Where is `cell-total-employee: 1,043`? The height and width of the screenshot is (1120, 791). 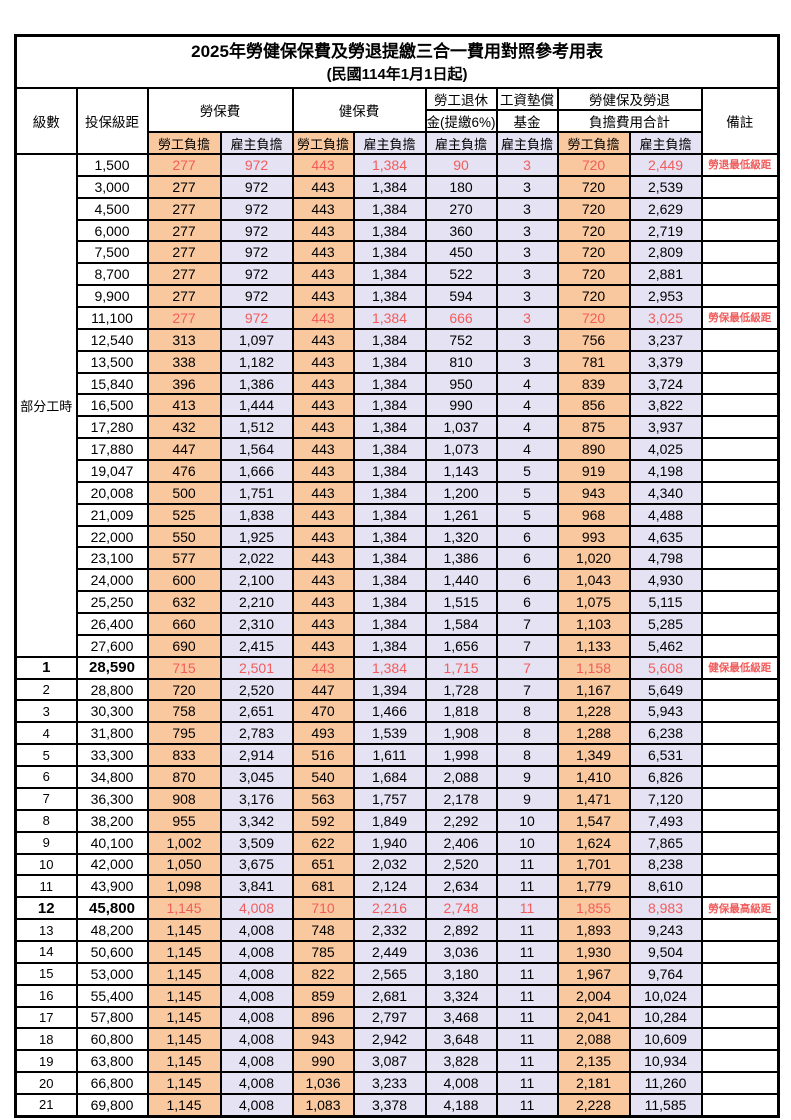
cell-total-employee: 1,043 is located at coordinates (593, 580).